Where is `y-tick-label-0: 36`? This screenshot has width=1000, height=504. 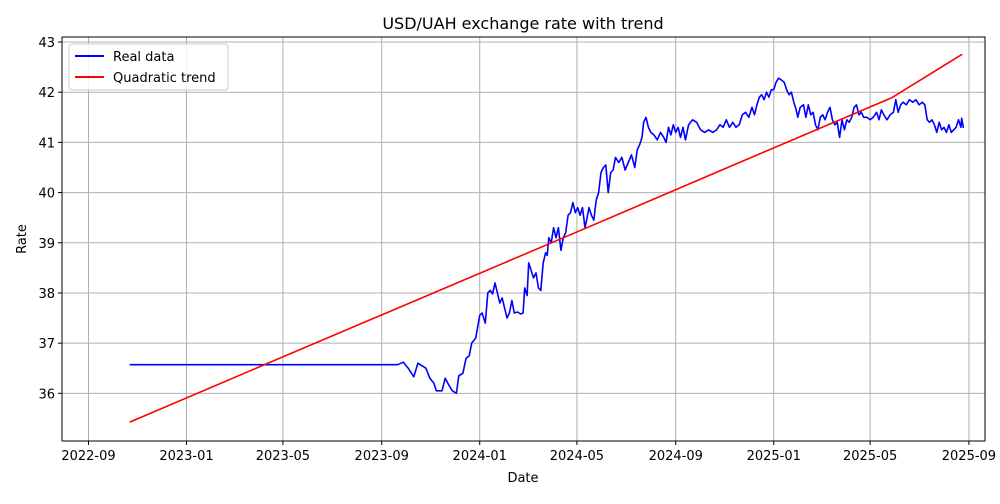 y-tick-label-0: 36 is located at coordinates (46, 394).